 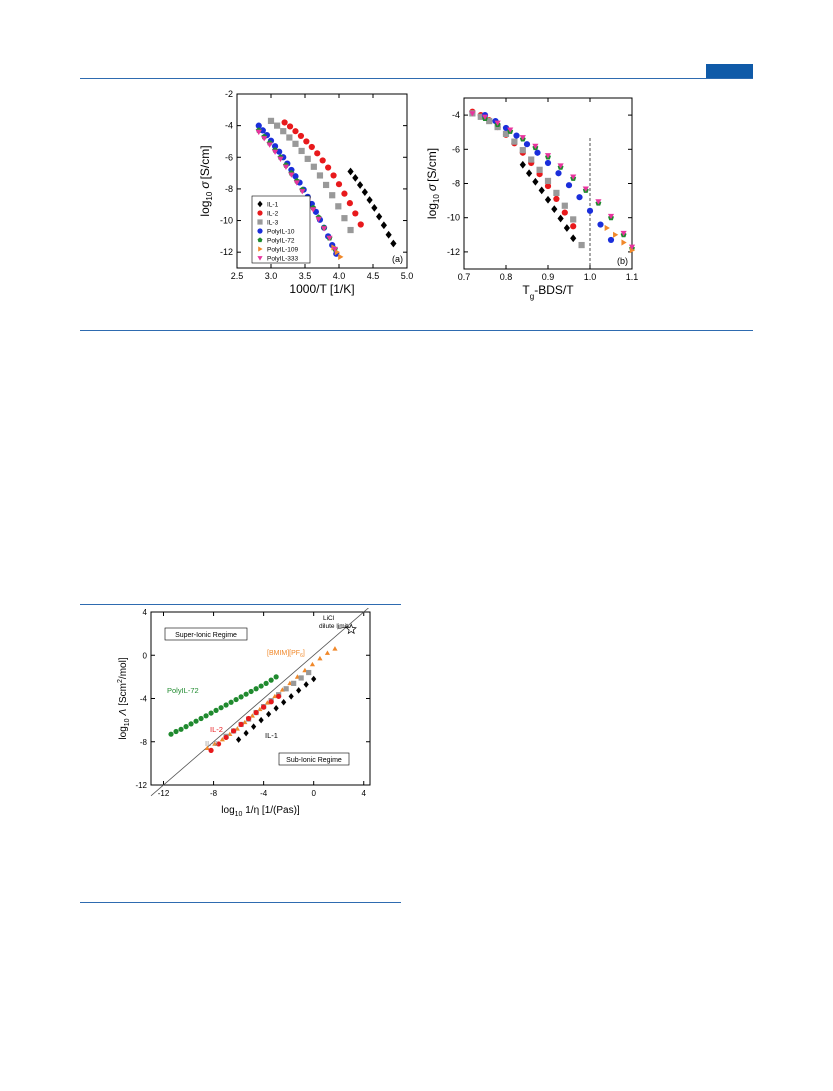 I want to click on header-rule, so click(x=416, y=78).